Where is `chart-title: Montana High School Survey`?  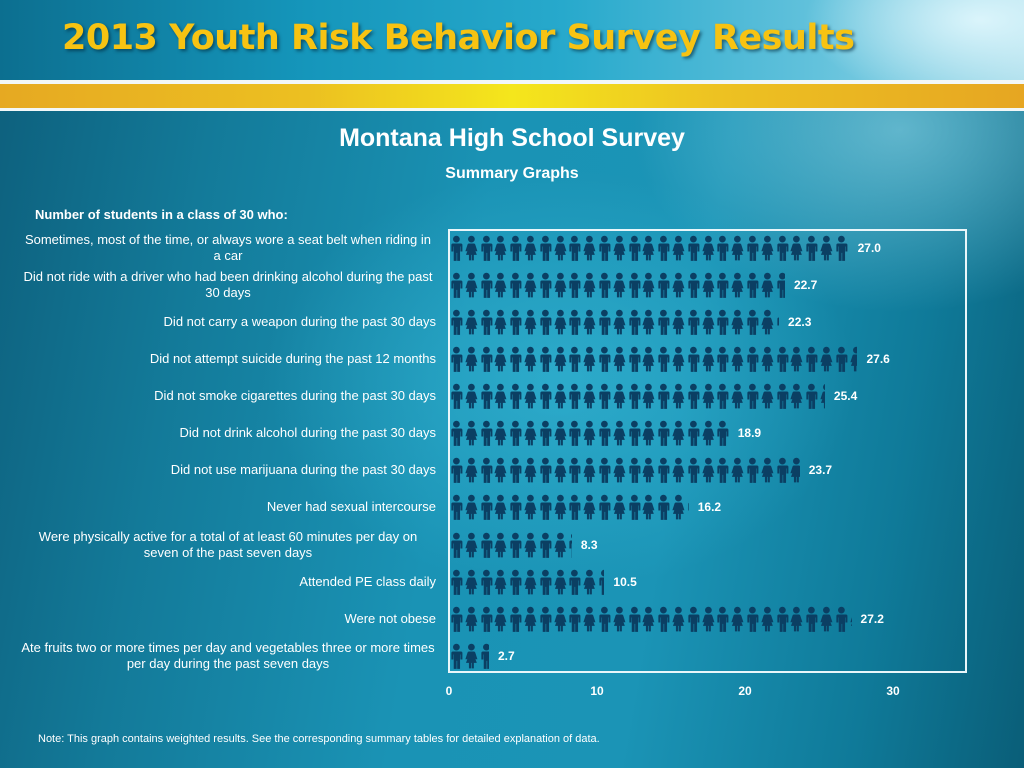 chart-title: Montana High School Survey is located at coordinates (512, 138).